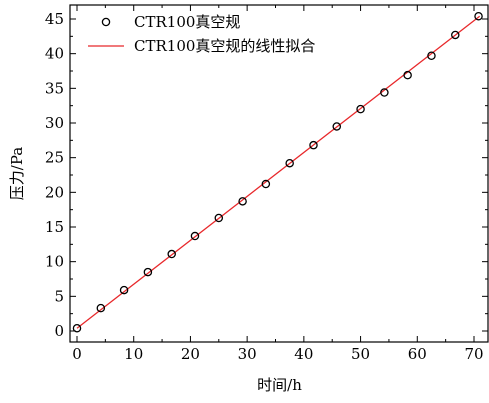 This screenshot has height=403, width=489. Describe the element at coordinates (54, 262) in the screenshot. I see `y-tick-label: 10` at that location.